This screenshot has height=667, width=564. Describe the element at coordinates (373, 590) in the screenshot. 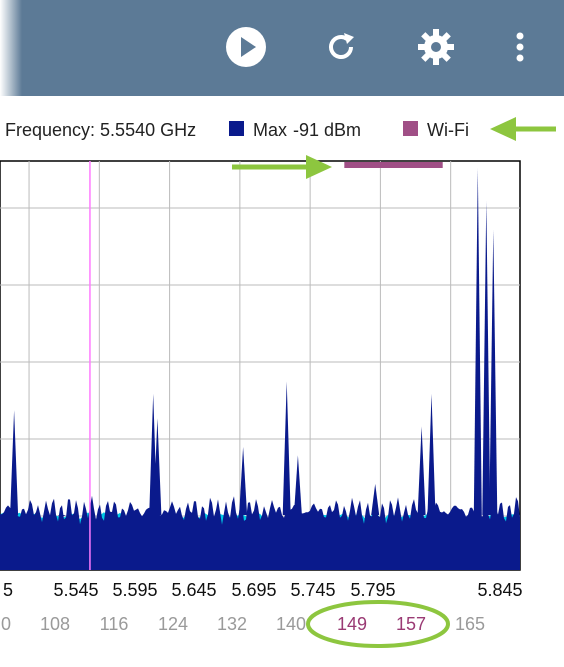

I see `frequency-tick-label: 5.795` at that location.